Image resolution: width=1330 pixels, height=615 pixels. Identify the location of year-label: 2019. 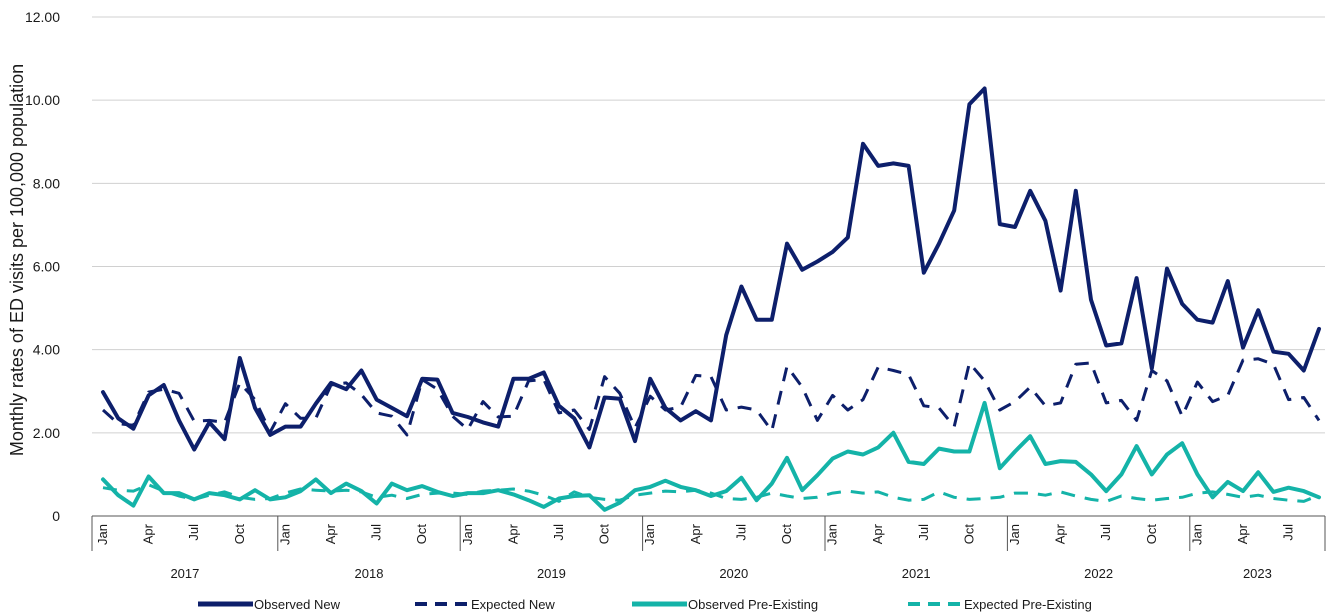
(551, 573).